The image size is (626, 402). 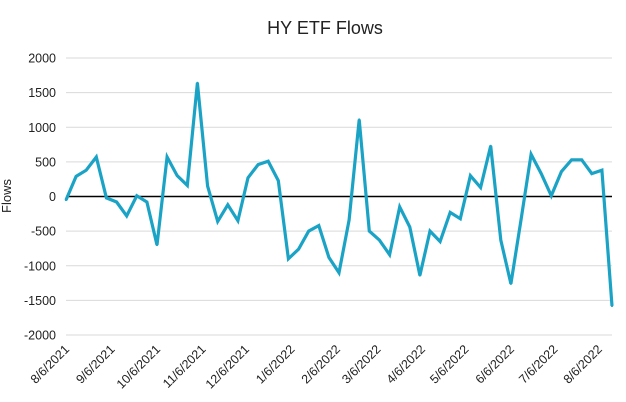 What do you see at coordinates (321, 364) in the screenshot?
I see `x-tick-label: 2/6/2022` at bounding box center [321, 364].